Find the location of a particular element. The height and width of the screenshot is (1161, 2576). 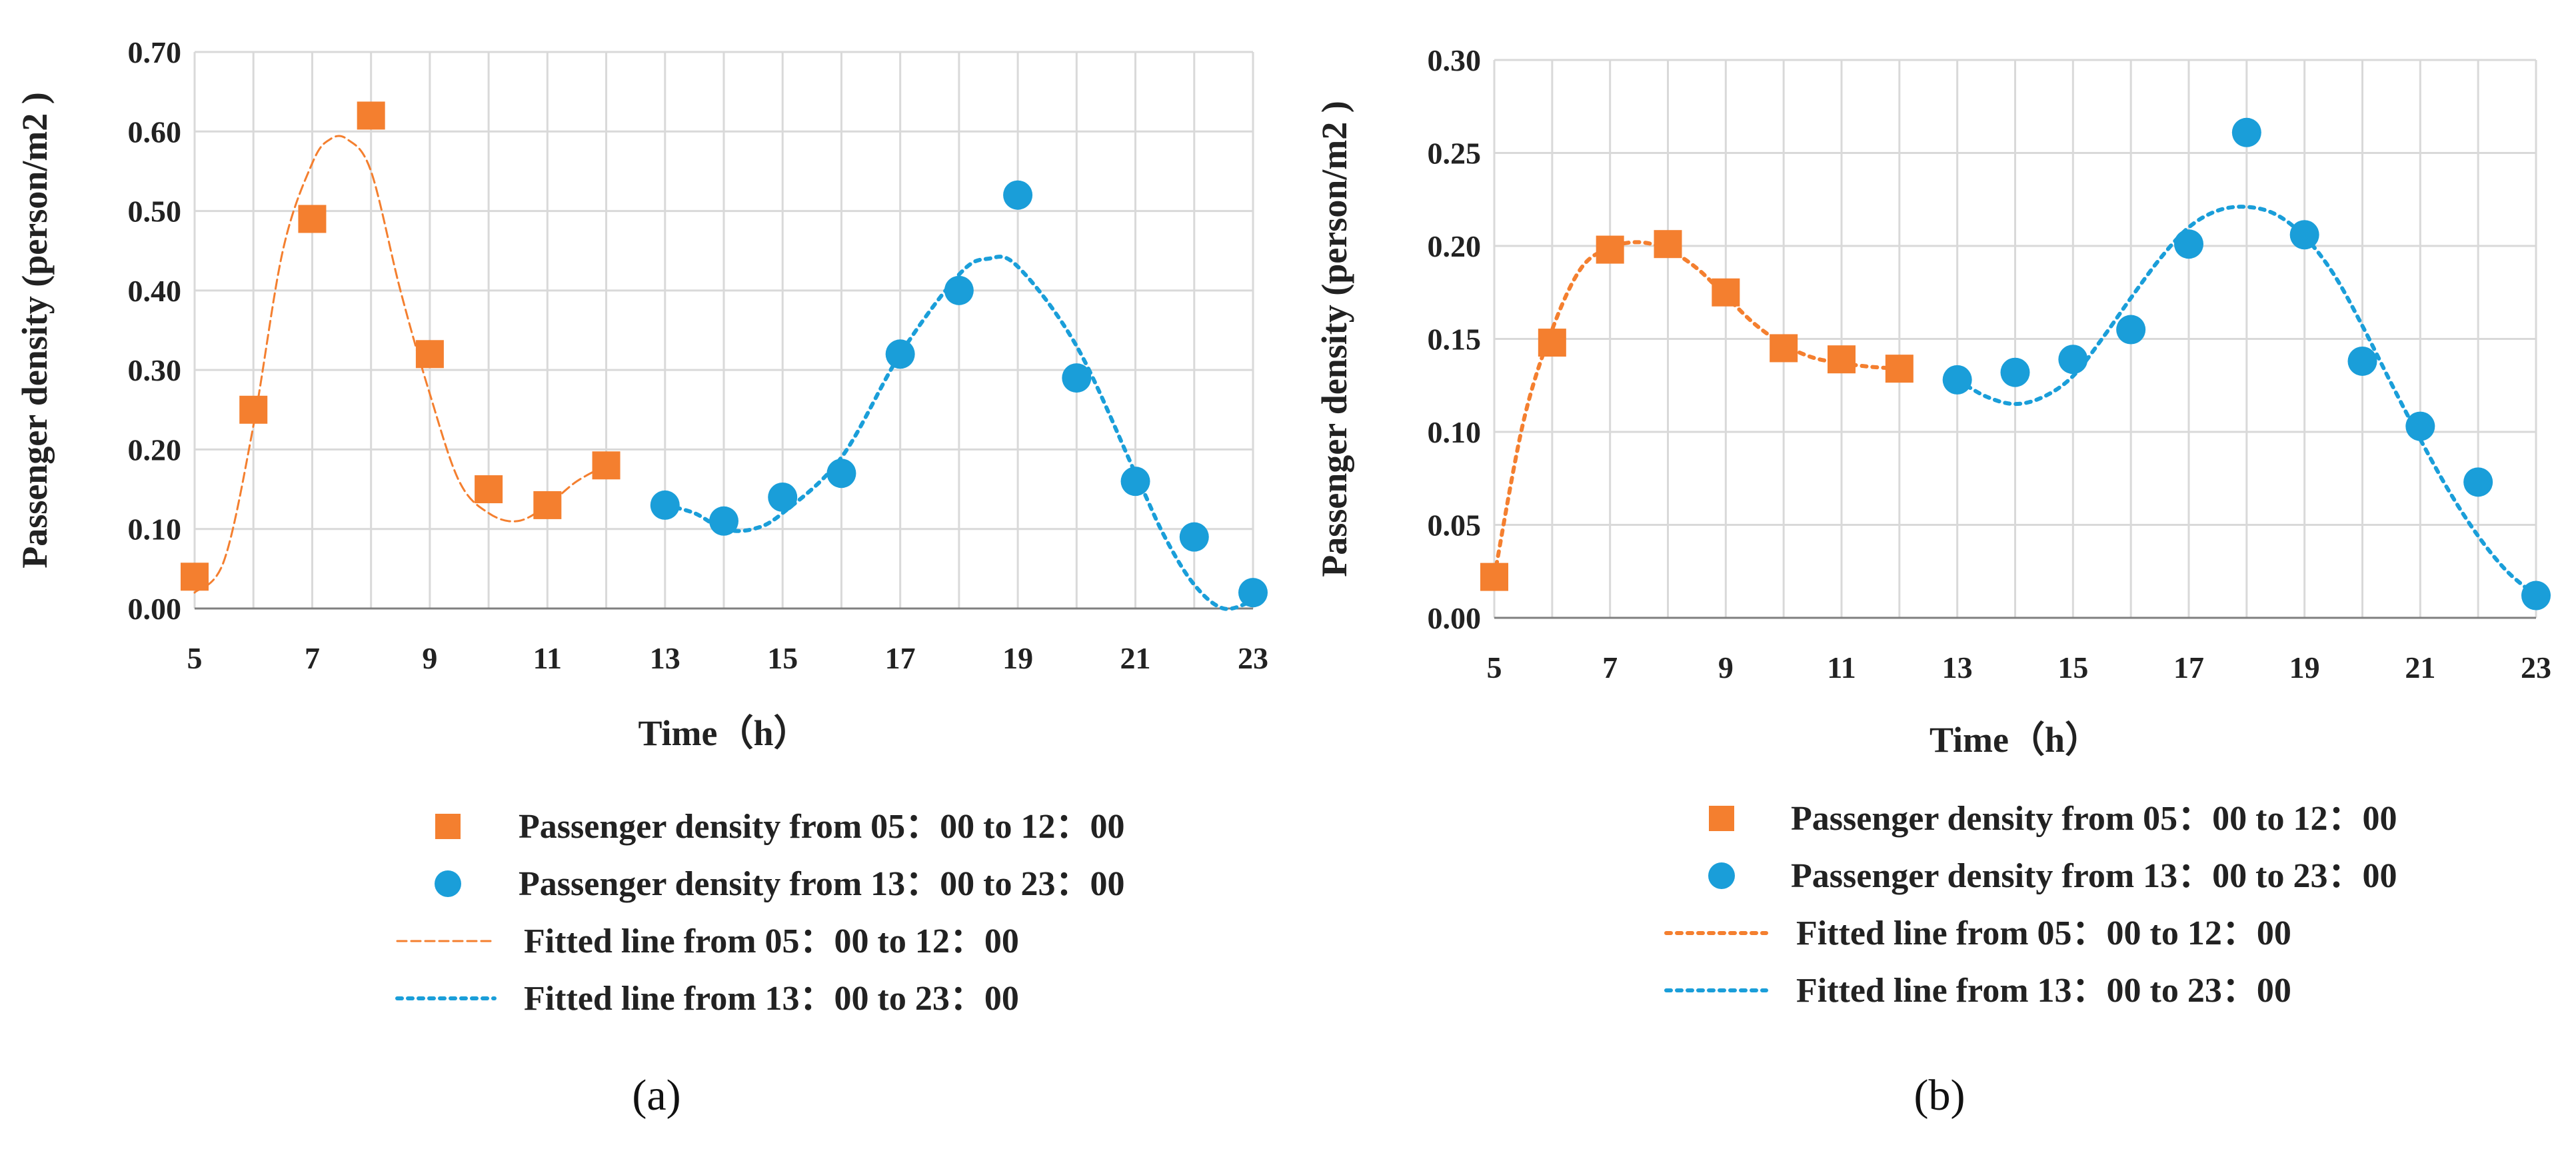

y-tick-label: 0.15 is located at coordinates (1455, 340).